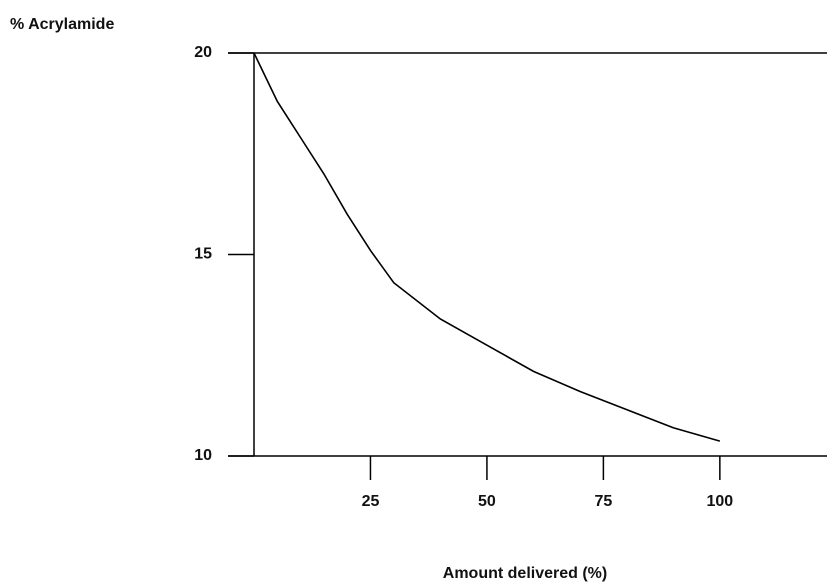  Describe the element at coordinates (62, 24) in the screenshot. I see `y-axis-title: % Acrylamide` at that location.